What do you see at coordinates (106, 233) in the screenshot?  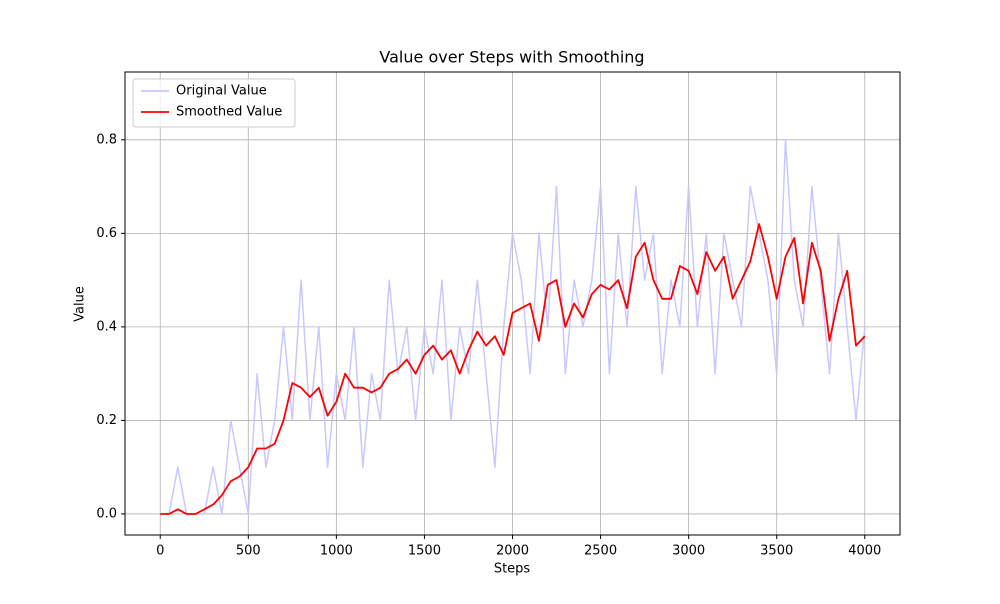 I see `y-tick-label: 0.6` at bounding box center [106, 233].